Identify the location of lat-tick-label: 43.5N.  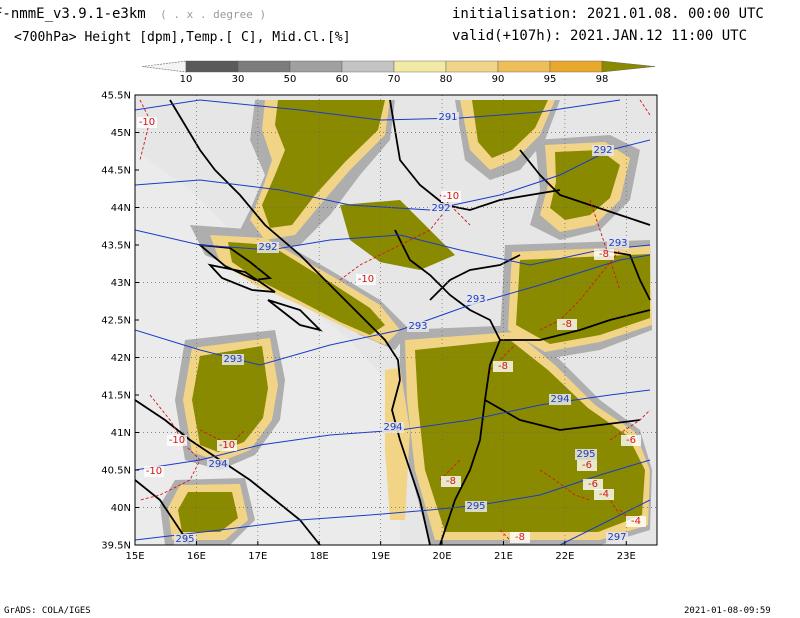
(116, 246).